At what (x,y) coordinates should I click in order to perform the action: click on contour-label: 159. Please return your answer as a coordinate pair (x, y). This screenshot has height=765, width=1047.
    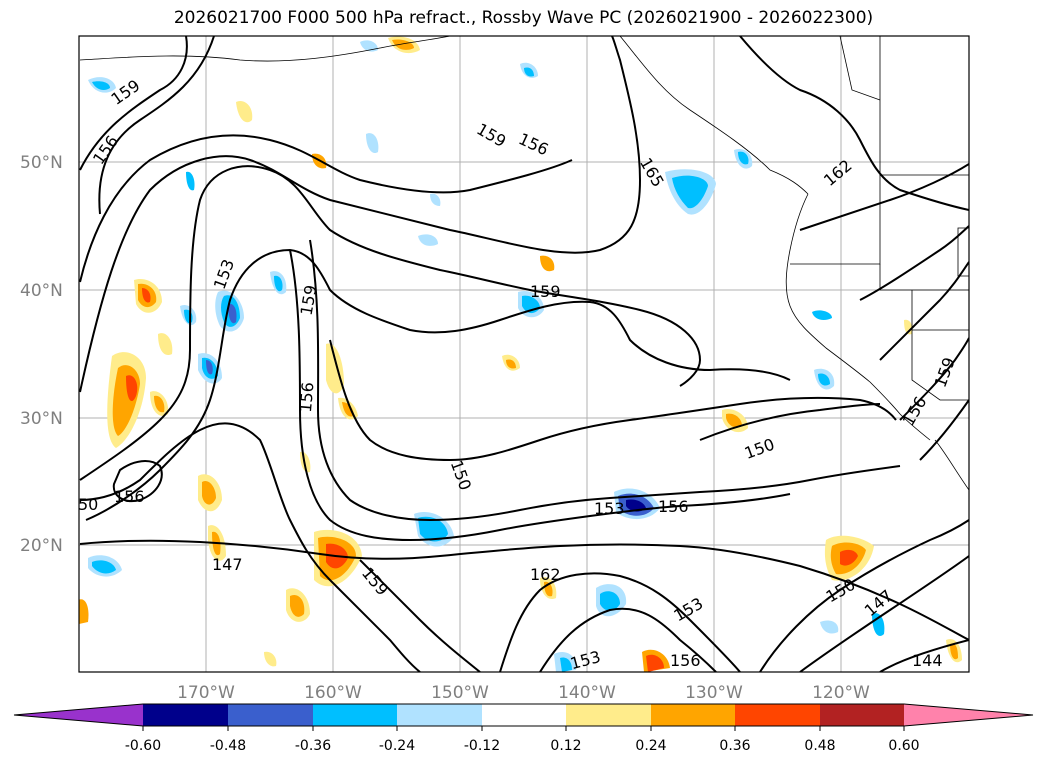
    Looking at the image, I should click on (545, 291).